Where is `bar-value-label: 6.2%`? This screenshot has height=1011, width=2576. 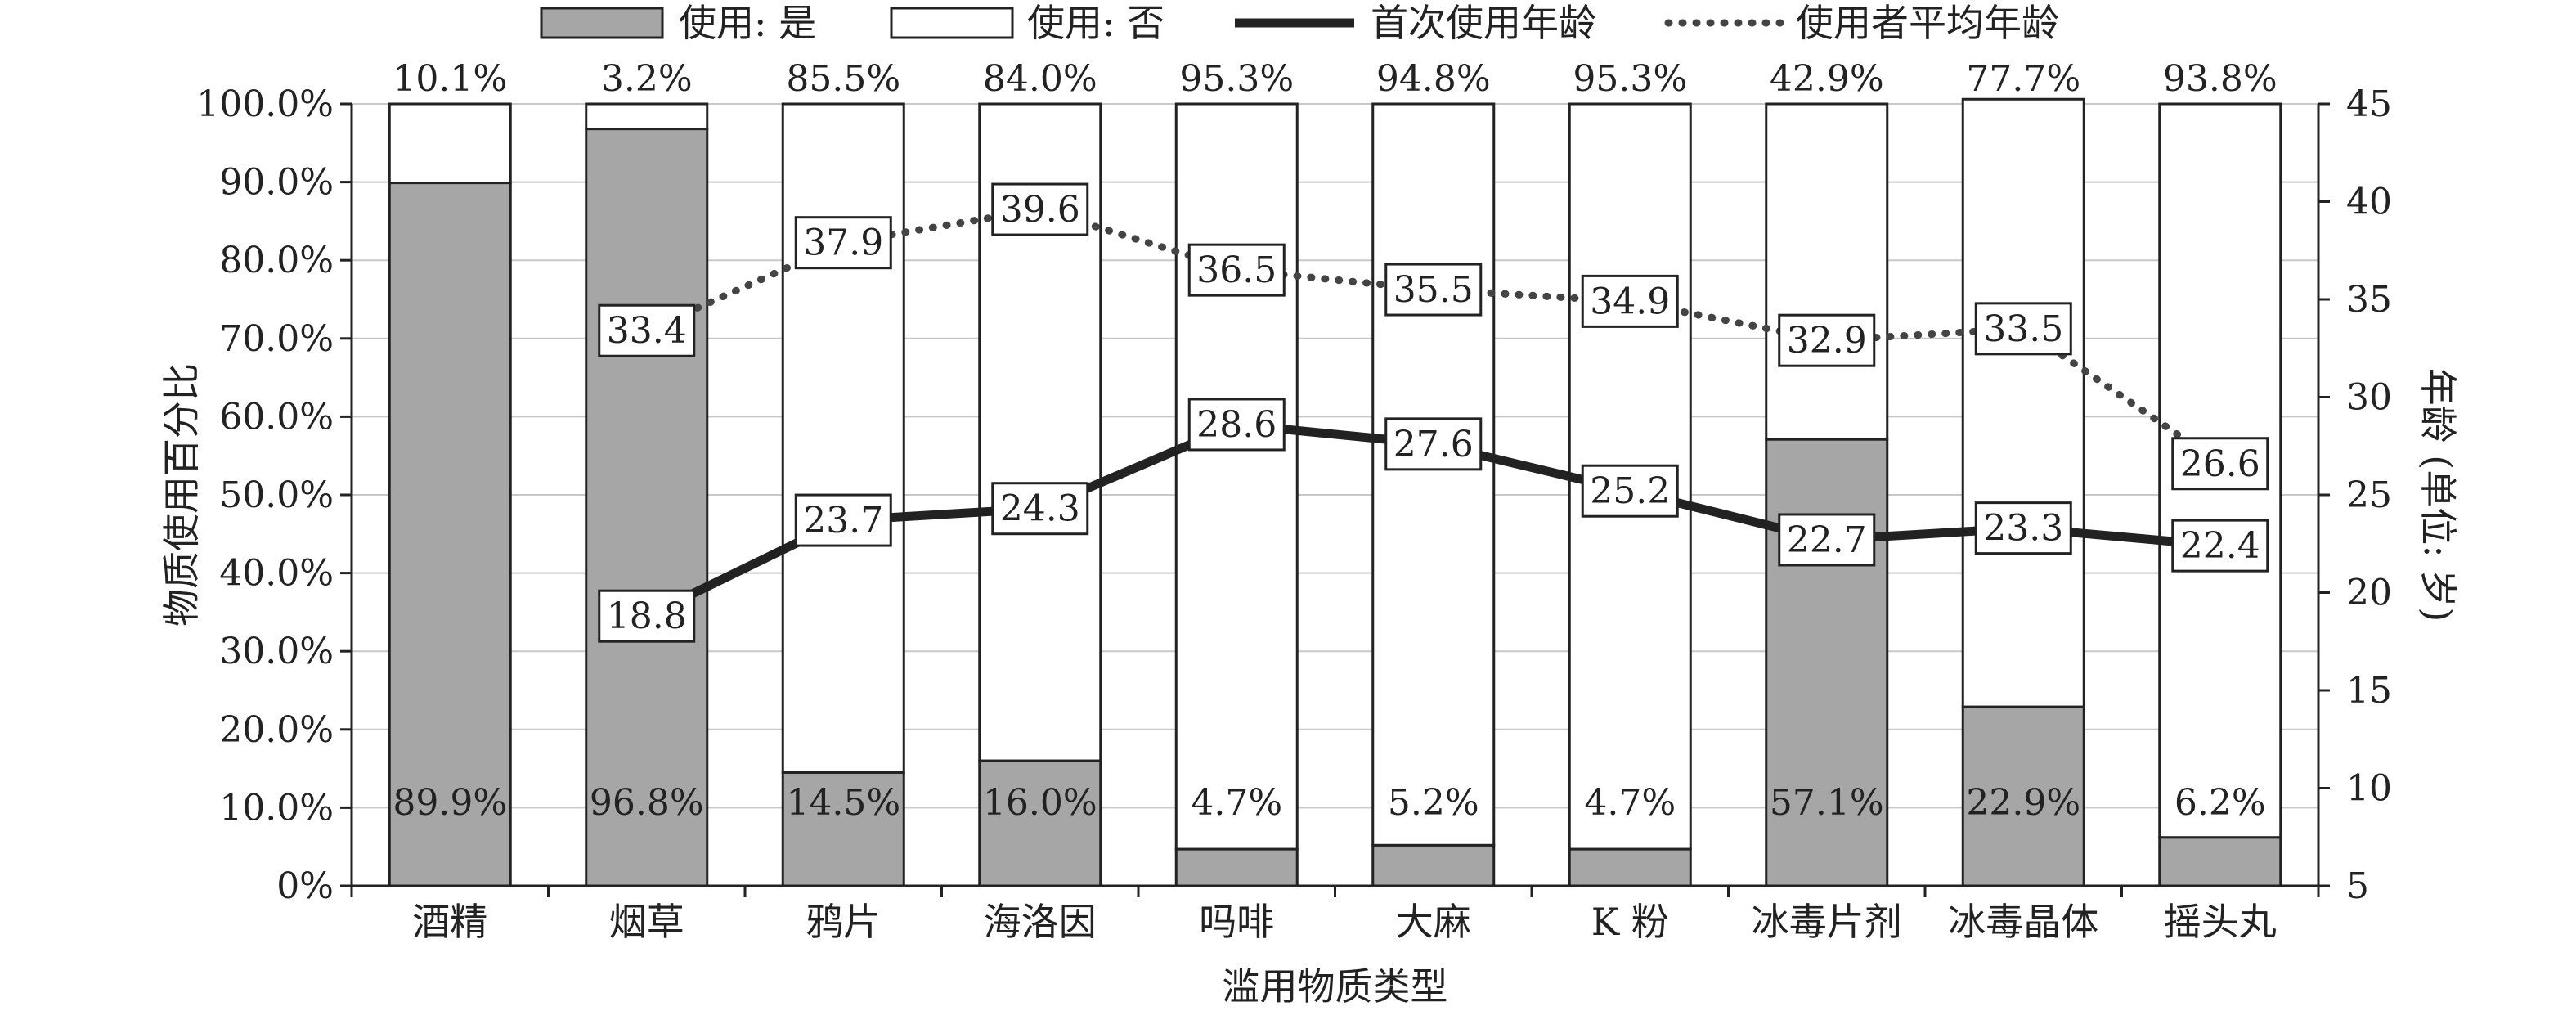 bar-value-label: 6.2% is located at coordinates (2220, 803).